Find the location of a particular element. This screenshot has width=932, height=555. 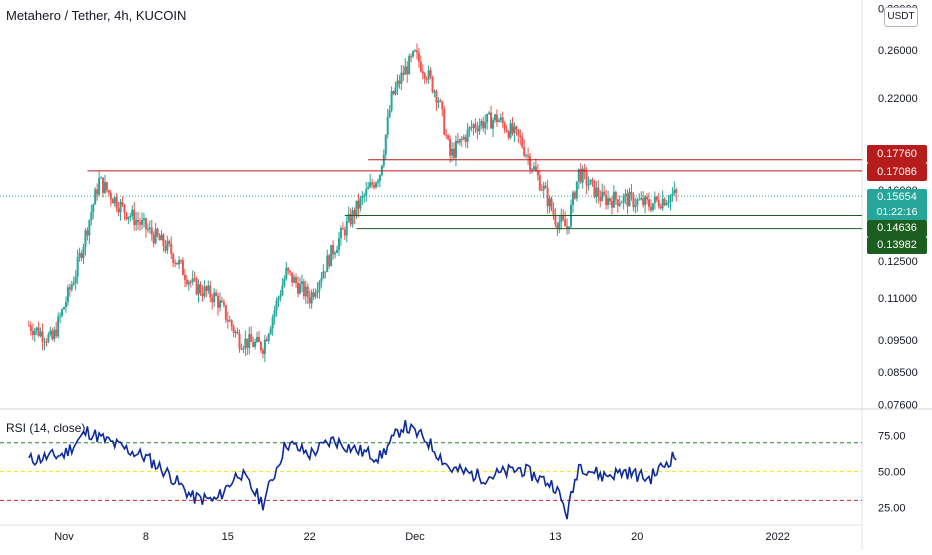

time-tick-label: 20 is located at coordinates (637, 537).